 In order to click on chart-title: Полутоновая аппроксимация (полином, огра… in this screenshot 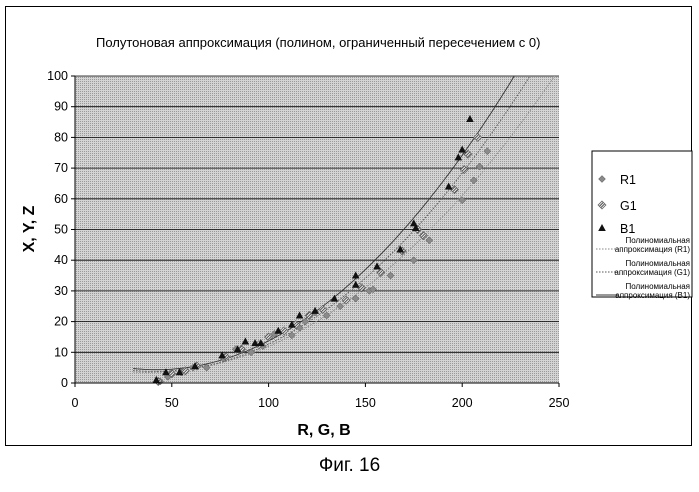, I will do `click(318, 42)`.